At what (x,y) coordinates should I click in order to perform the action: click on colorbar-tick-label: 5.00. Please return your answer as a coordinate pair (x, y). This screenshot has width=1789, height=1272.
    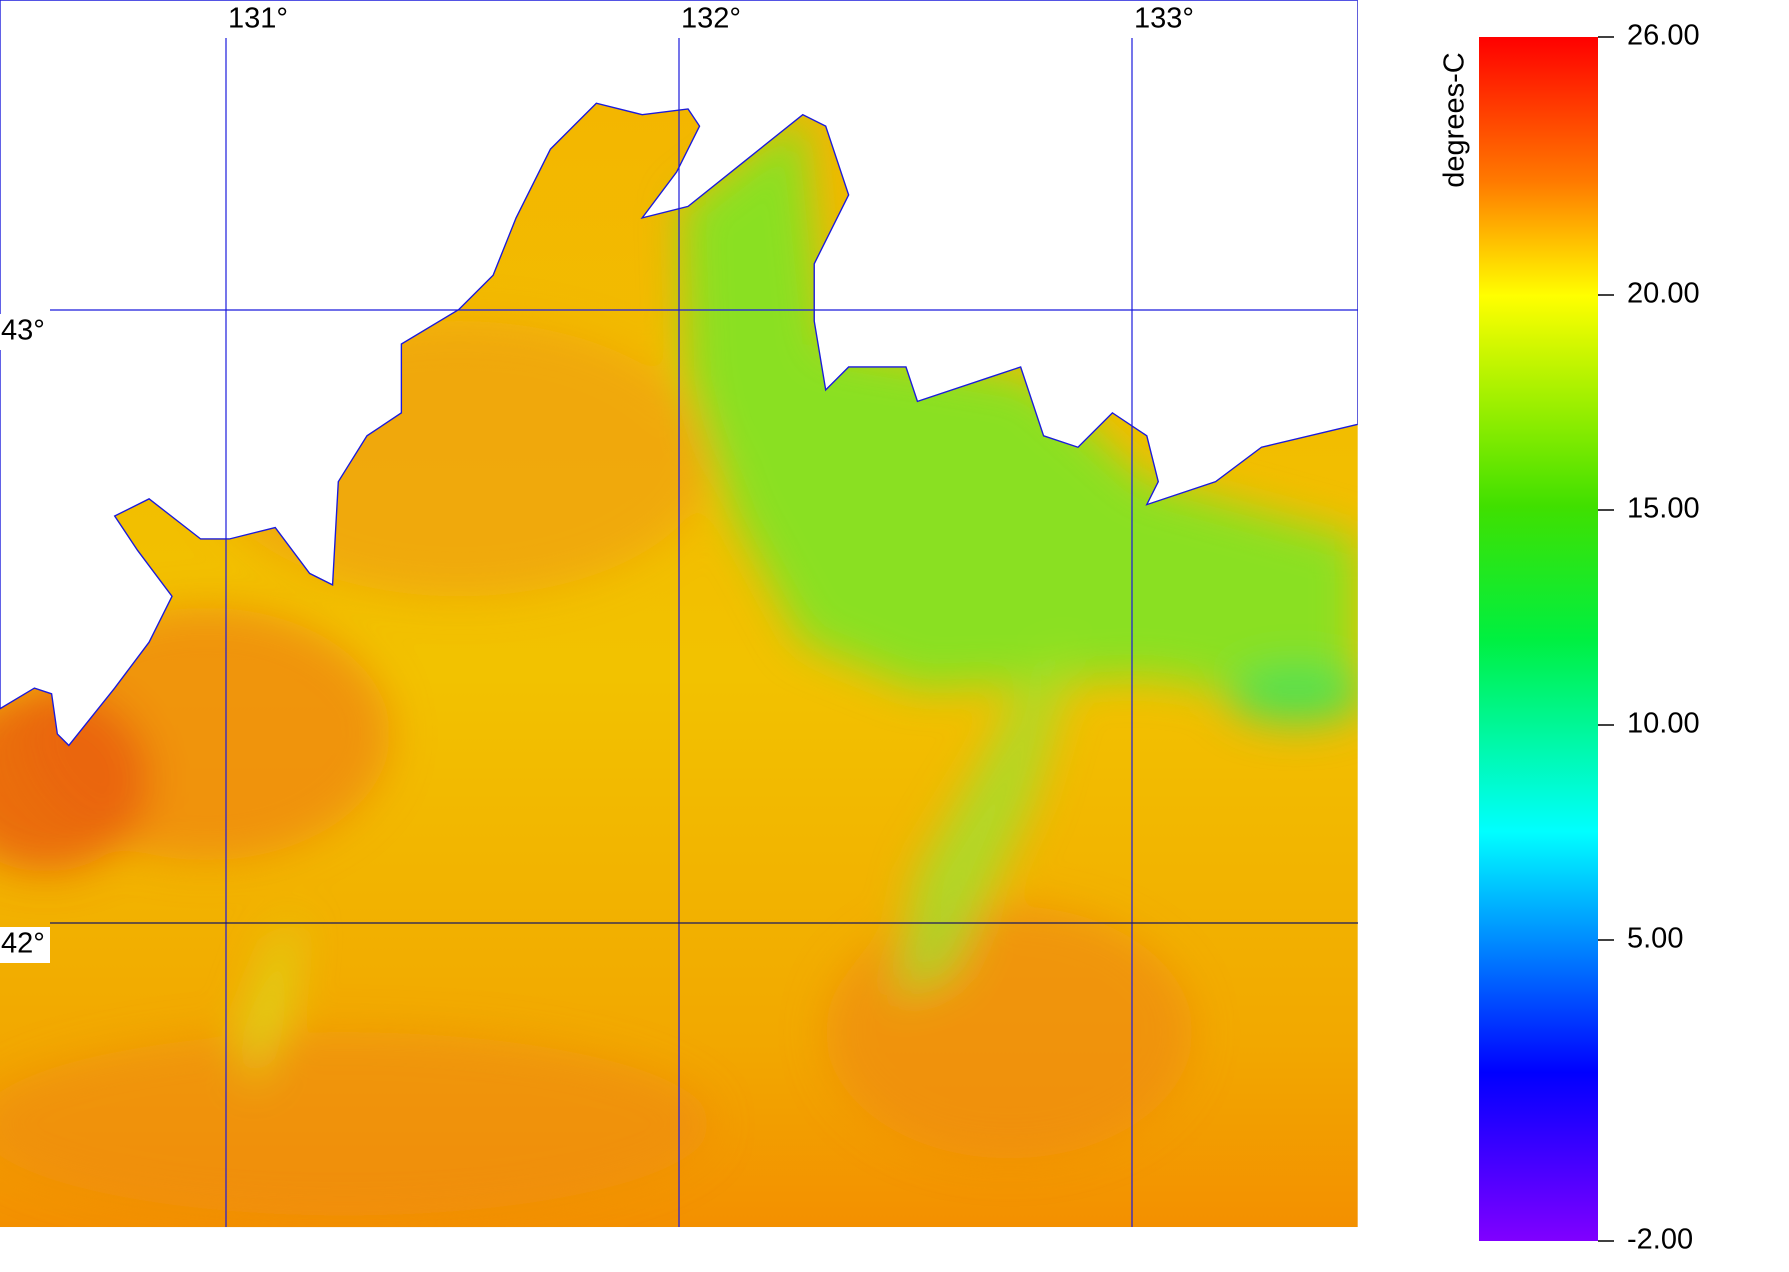
    Looking at the image, I should click on (1655, 939).